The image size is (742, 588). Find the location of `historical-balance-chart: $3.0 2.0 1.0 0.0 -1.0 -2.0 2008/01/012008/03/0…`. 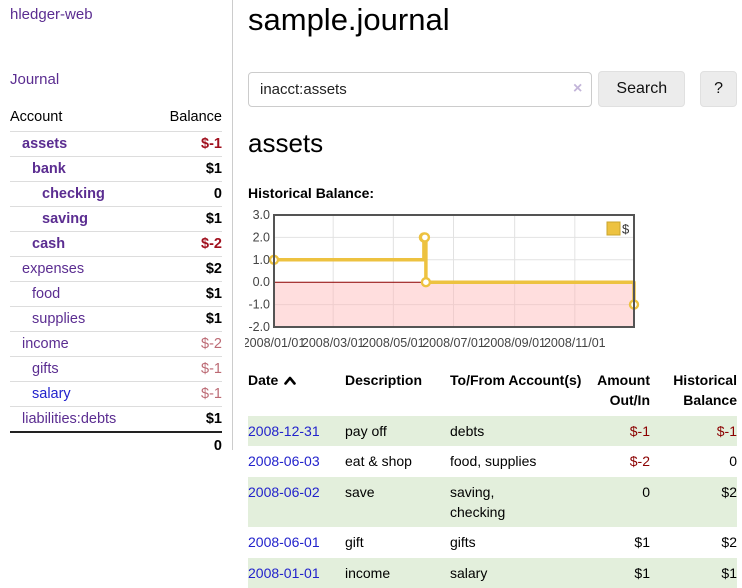

historical-balance-chart: $3.0 2.0 1.0 0.0 -1.0 -2.0 2008/01/012008/03/0… is located at coordinates (443, 282).